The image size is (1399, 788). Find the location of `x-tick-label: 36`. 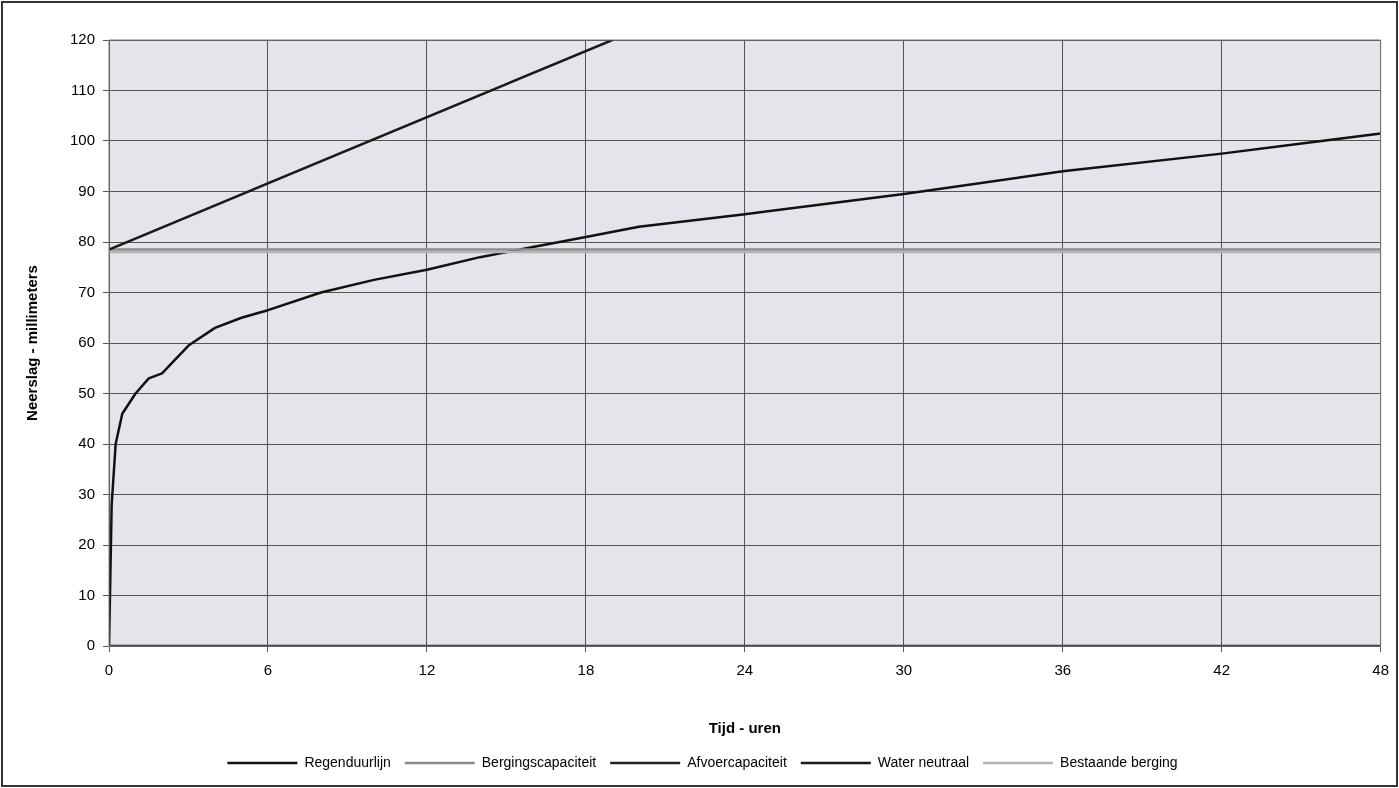

x-tick-label: 36 is located at coordinates (1063, 670).